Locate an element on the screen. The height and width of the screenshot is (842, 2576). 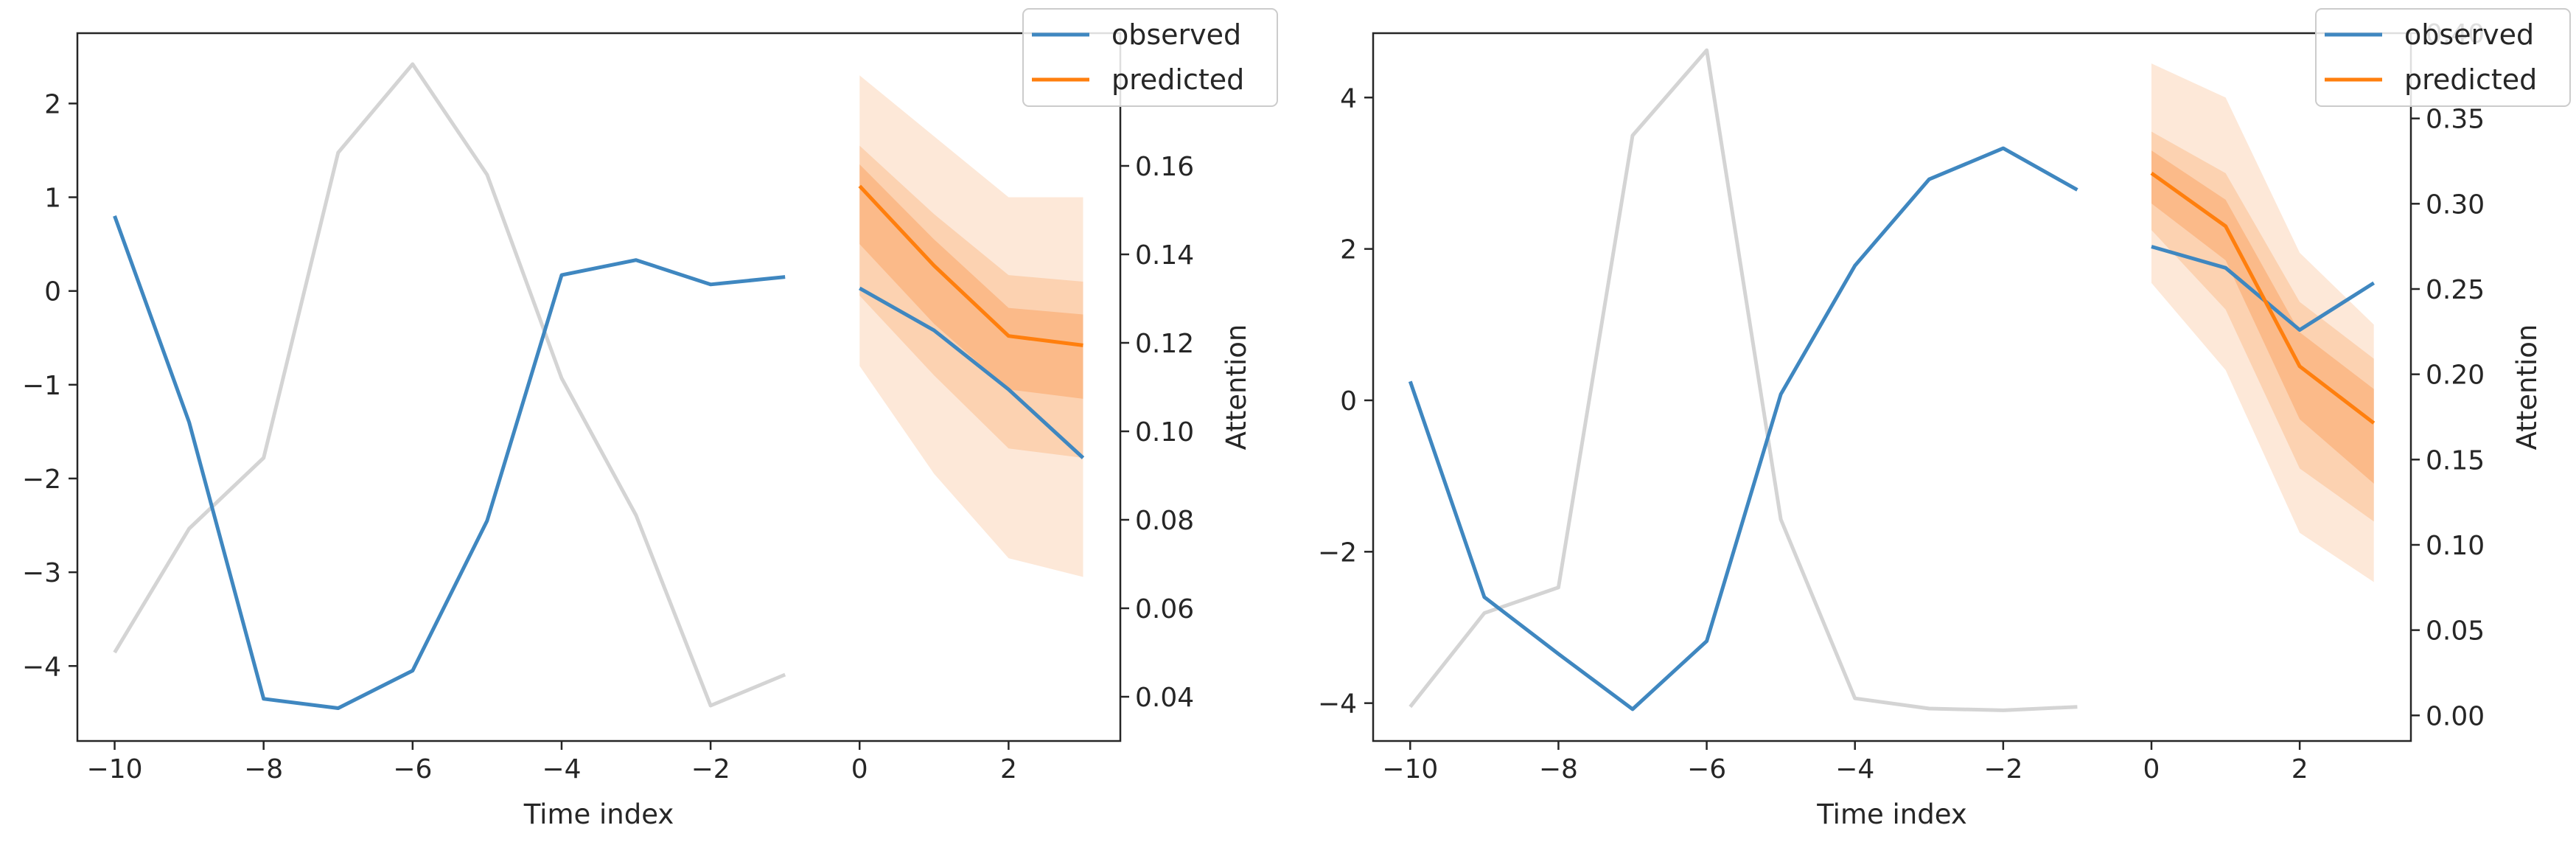
y2-tick-label: 0.12 is located at coordinates (1164, 344).